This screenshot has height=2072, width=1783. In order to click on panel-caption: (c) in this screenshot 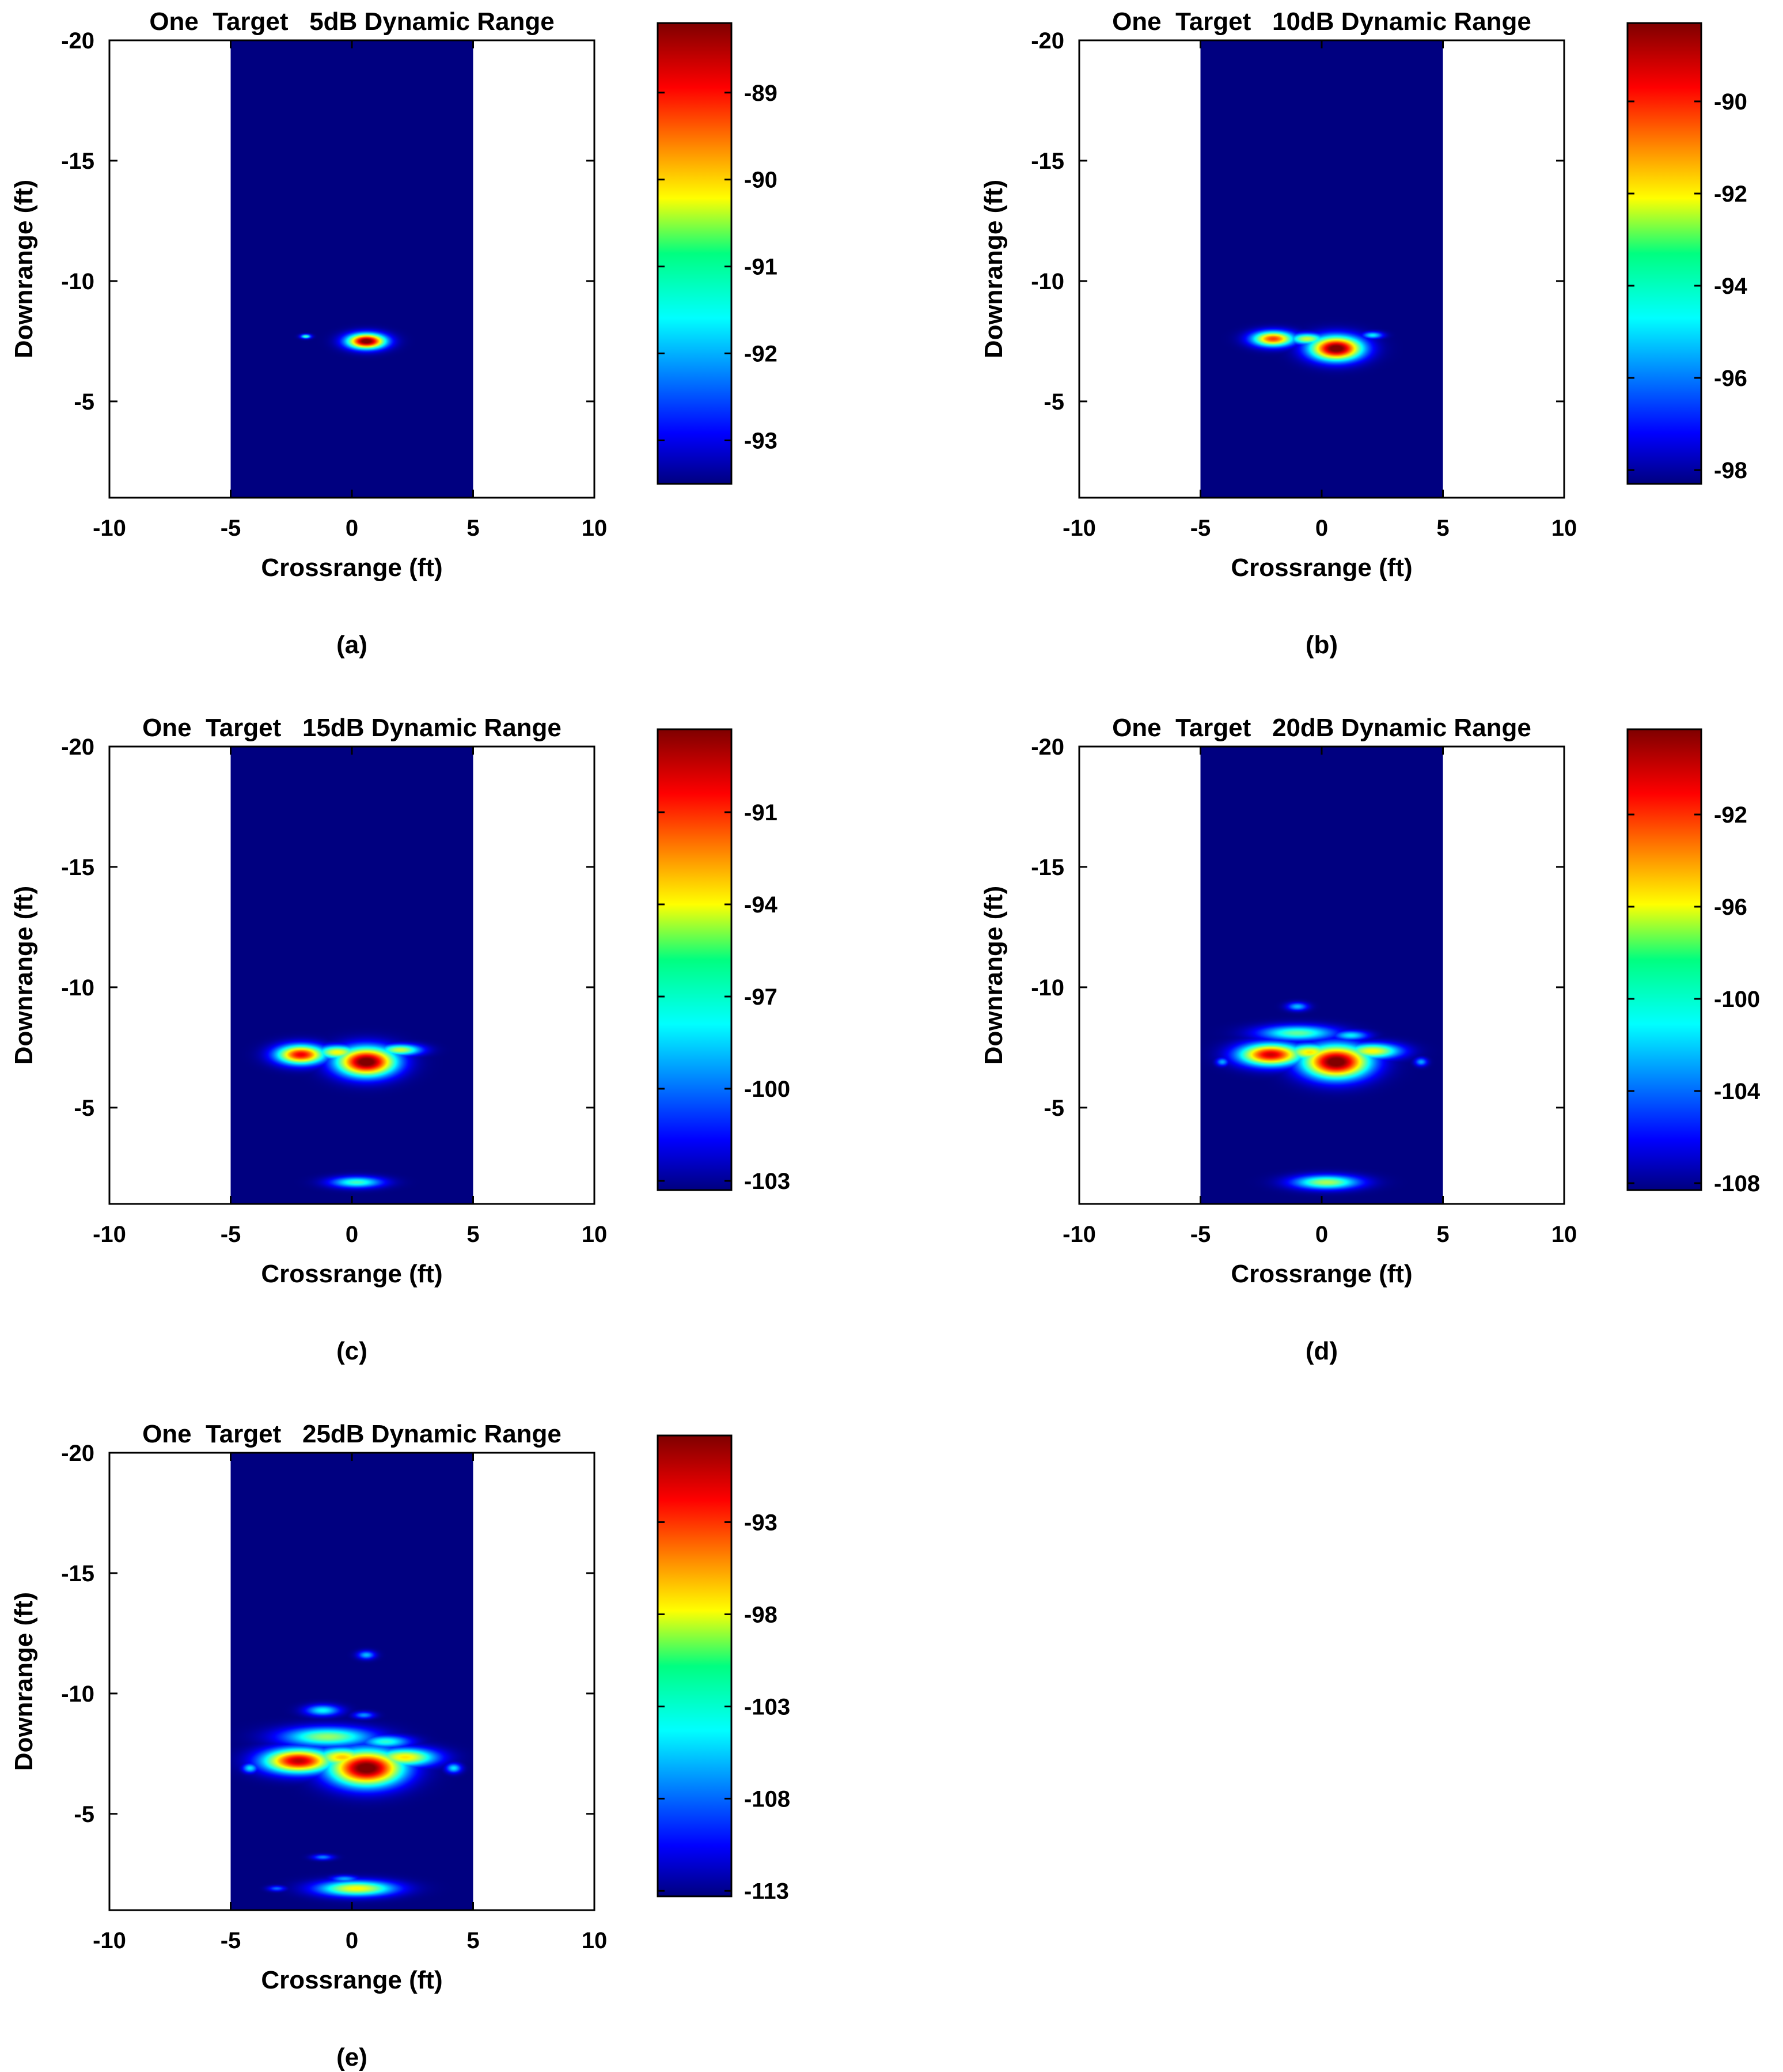, I will do `click(351, 1351)`.